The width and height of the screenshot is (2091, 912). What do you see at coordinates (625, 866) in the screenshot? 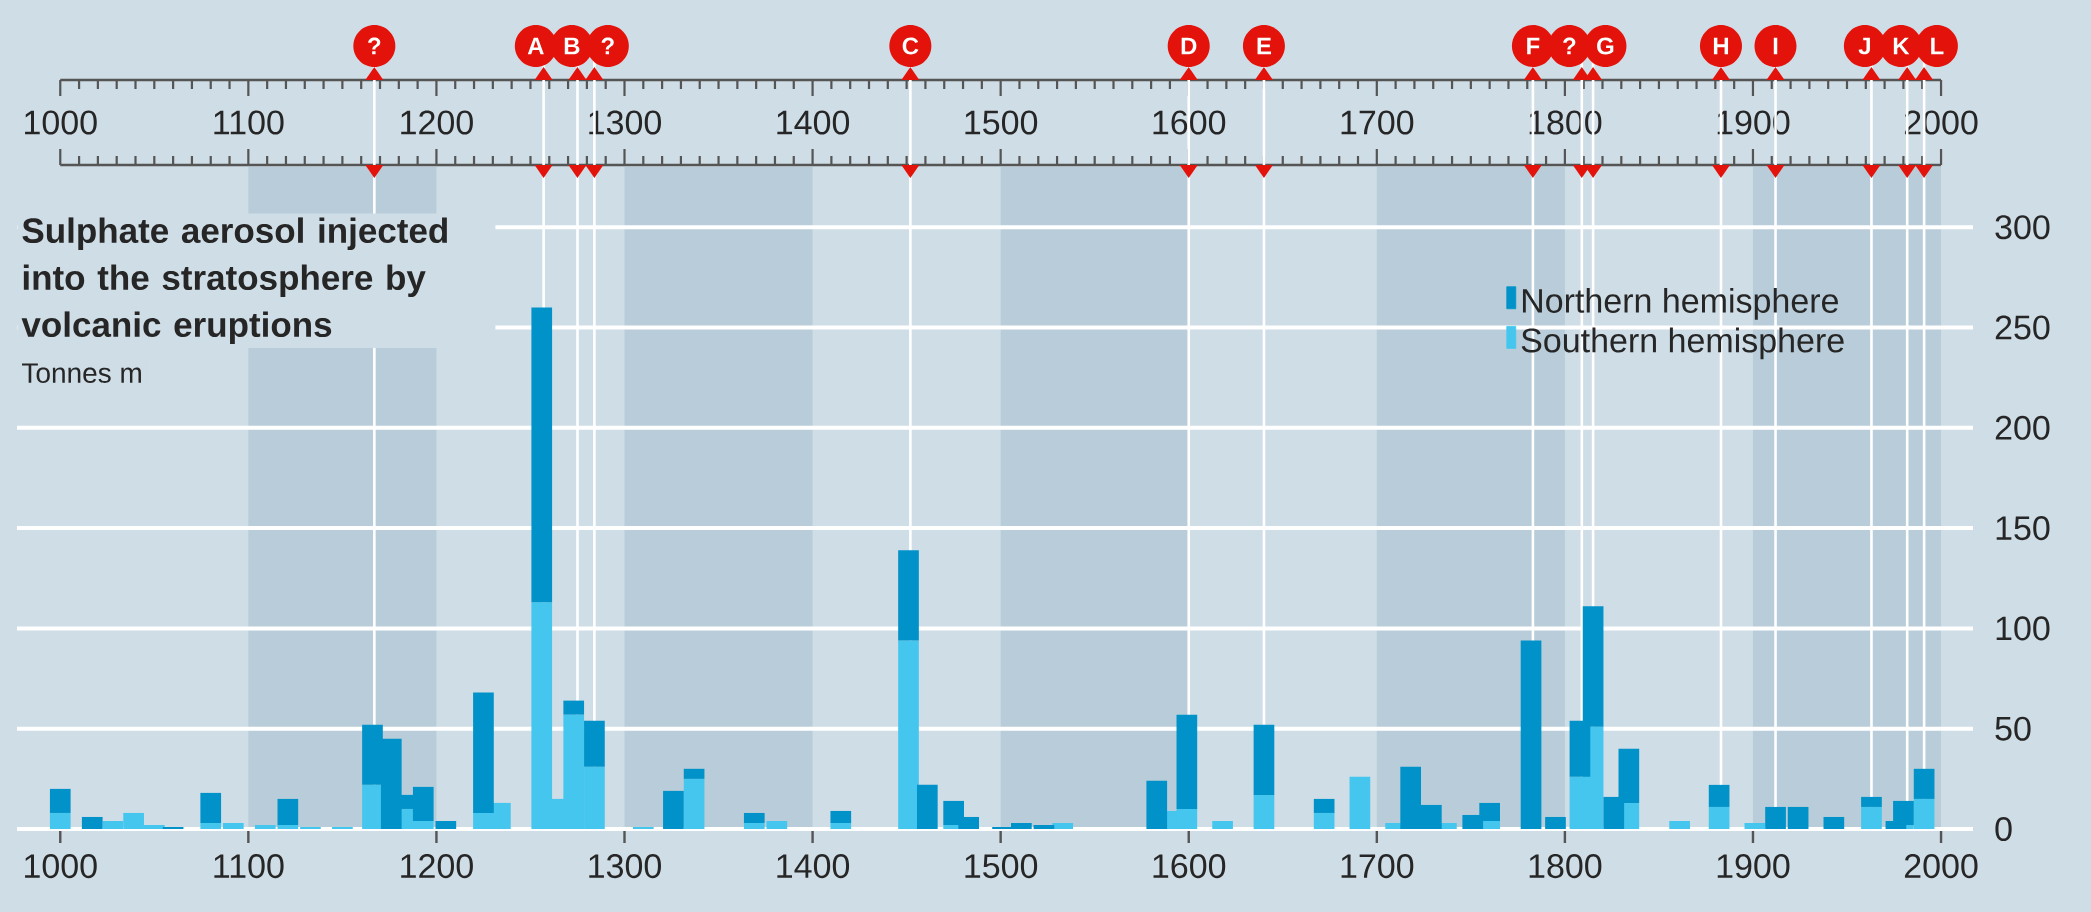
I see `x-tick-label: 1300` at bounding box center [625, 866].